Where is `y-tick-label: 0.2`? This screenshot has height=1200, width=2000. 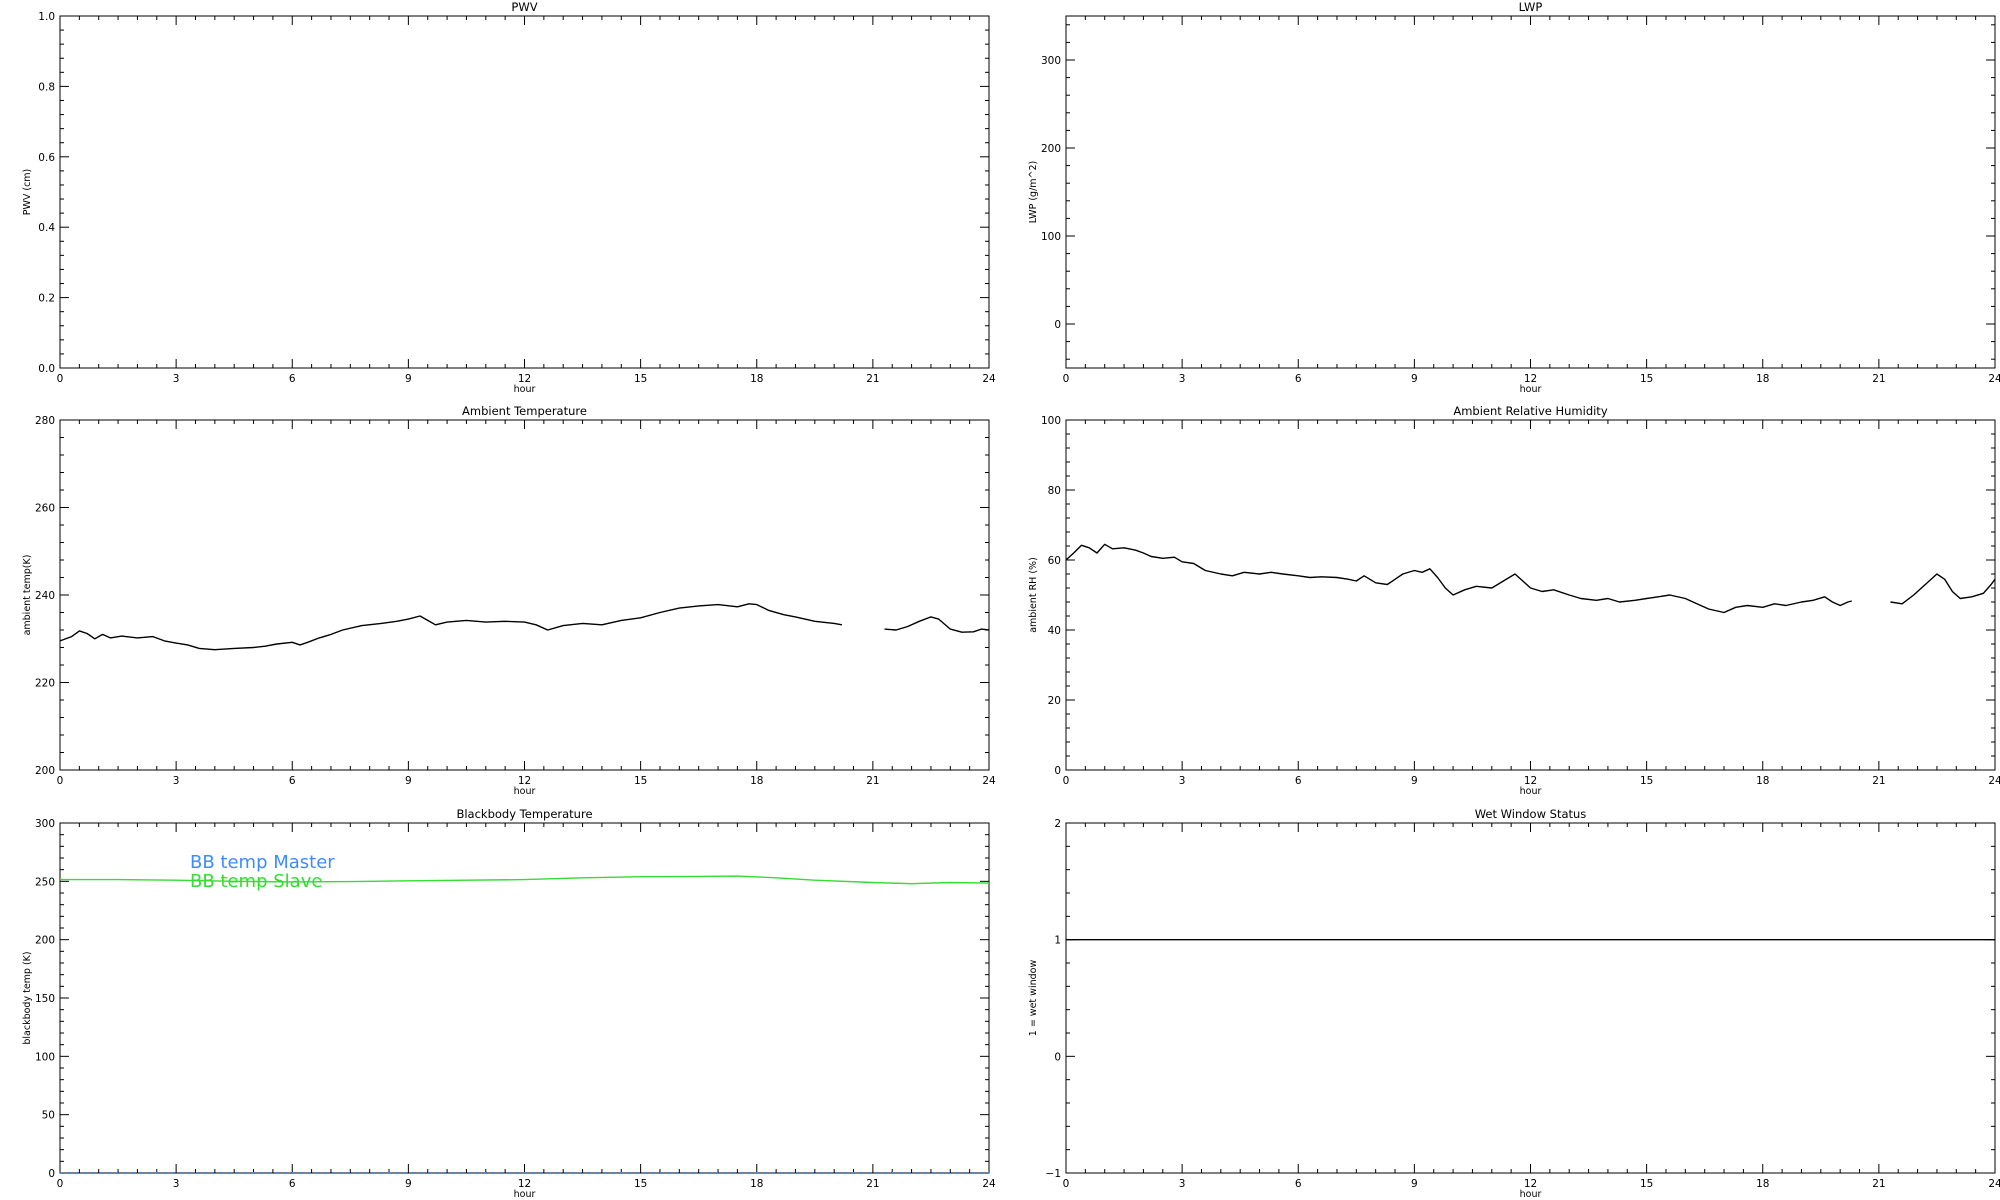 y-tick-label: 0.2 is located at coordinates (46, 299).